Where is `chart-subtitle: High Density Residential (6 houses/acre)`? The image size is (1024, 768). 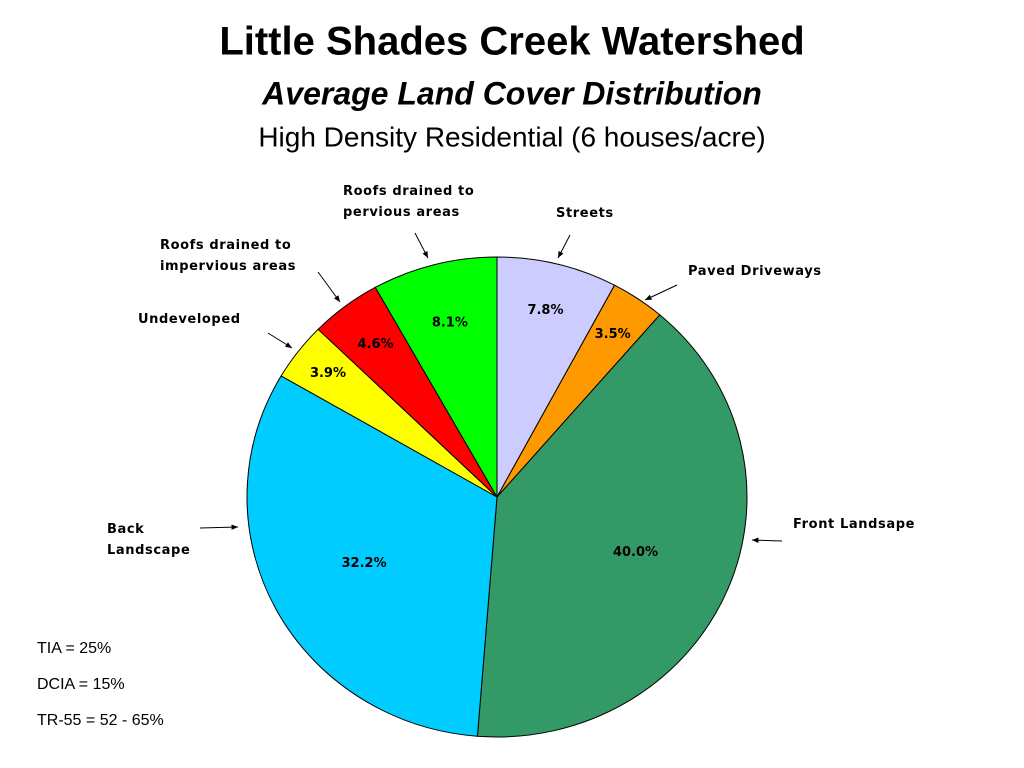
chart-subtitle: High Density Residential (6 houses/acre) is located at coordinates (511, 136).